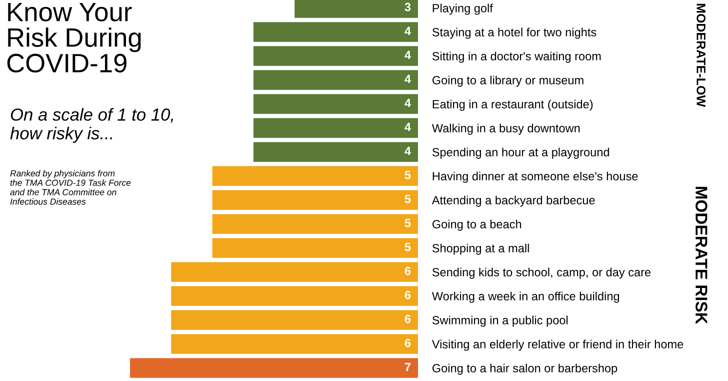 The image size is (728, 381). What do you see at coordinates (508, 81) in the screenshot?
I see `y-tick-label: Going to a library or museum` at bounding box center [508, 81].